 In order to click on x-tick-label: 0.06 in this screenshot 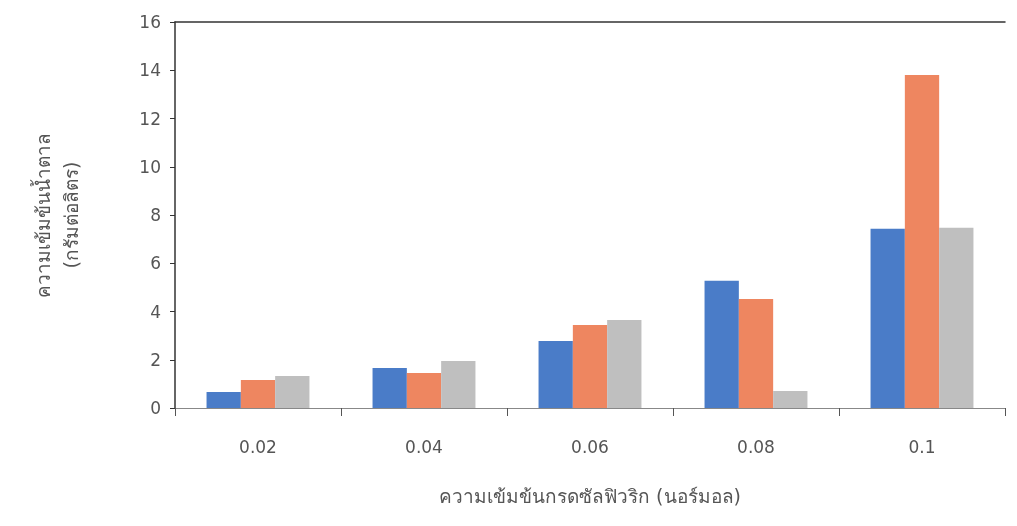, I will do `click(590, 446)`.